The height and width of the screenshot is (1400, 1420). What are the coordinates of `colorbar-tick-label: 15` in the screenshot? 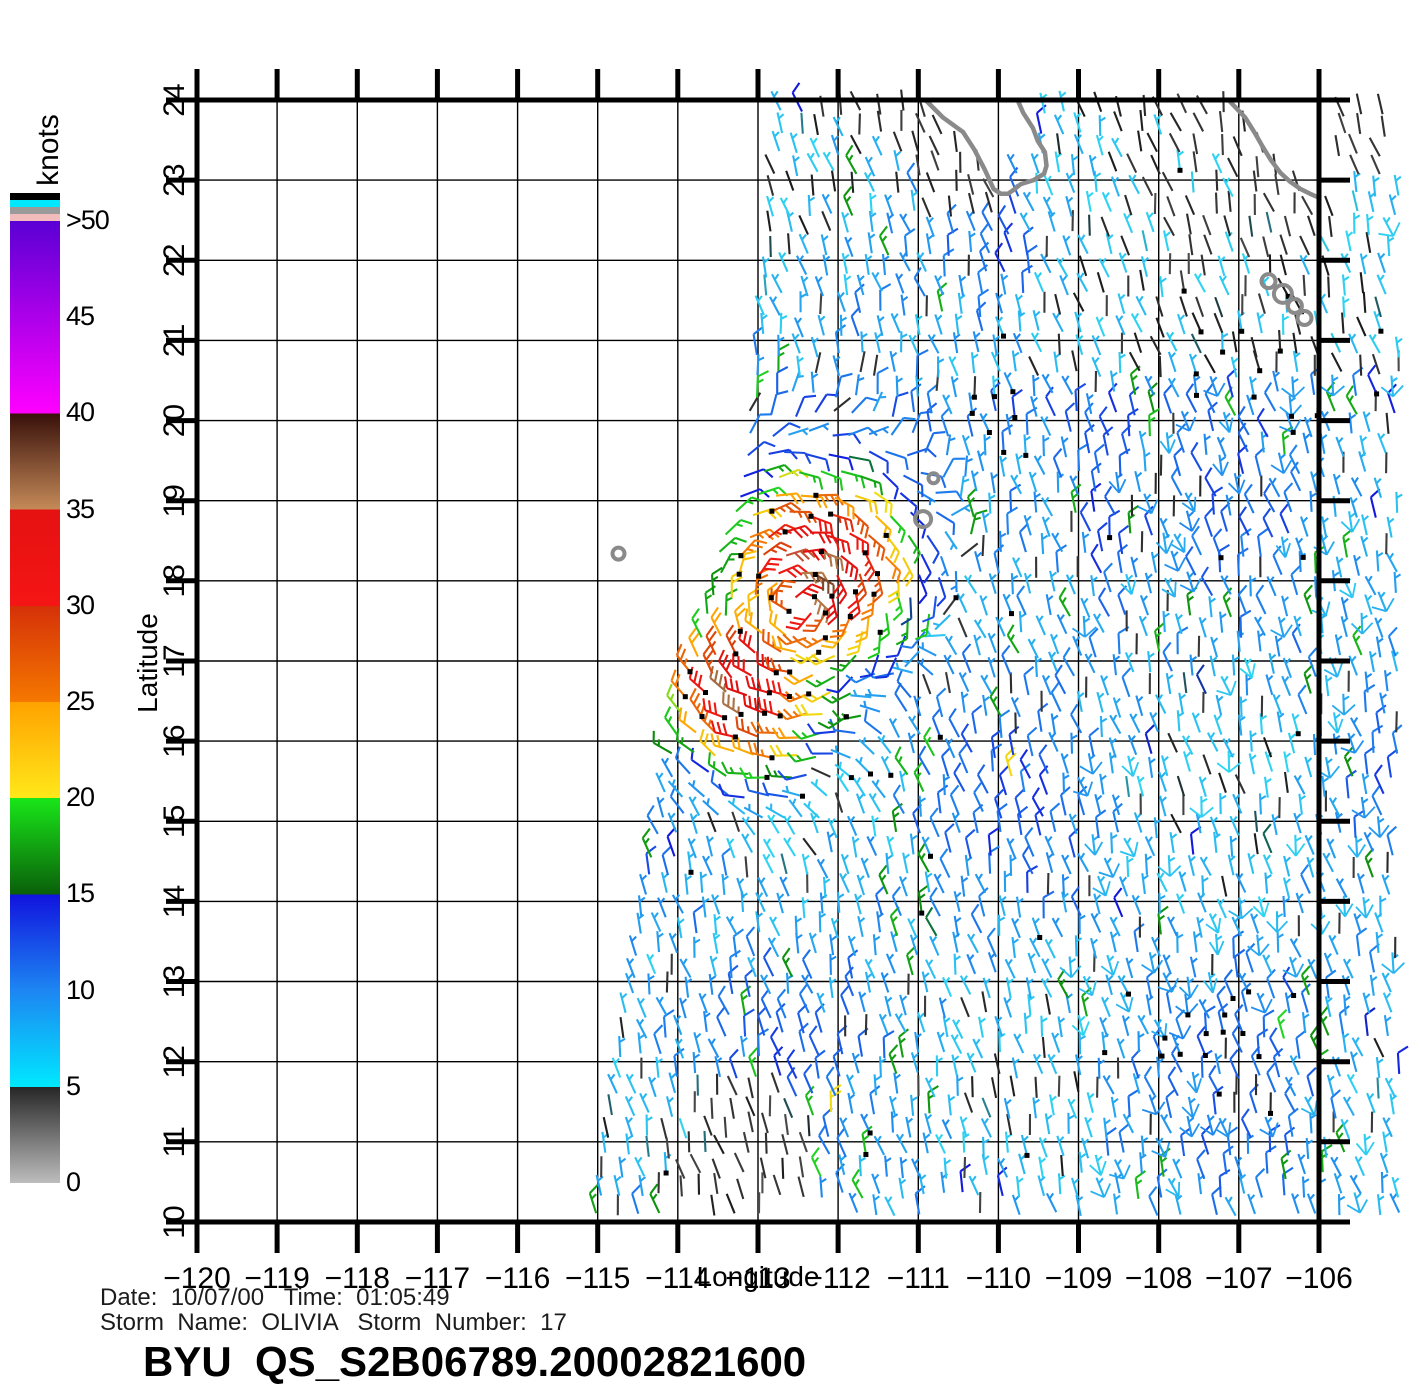 It's located at (80, 893).